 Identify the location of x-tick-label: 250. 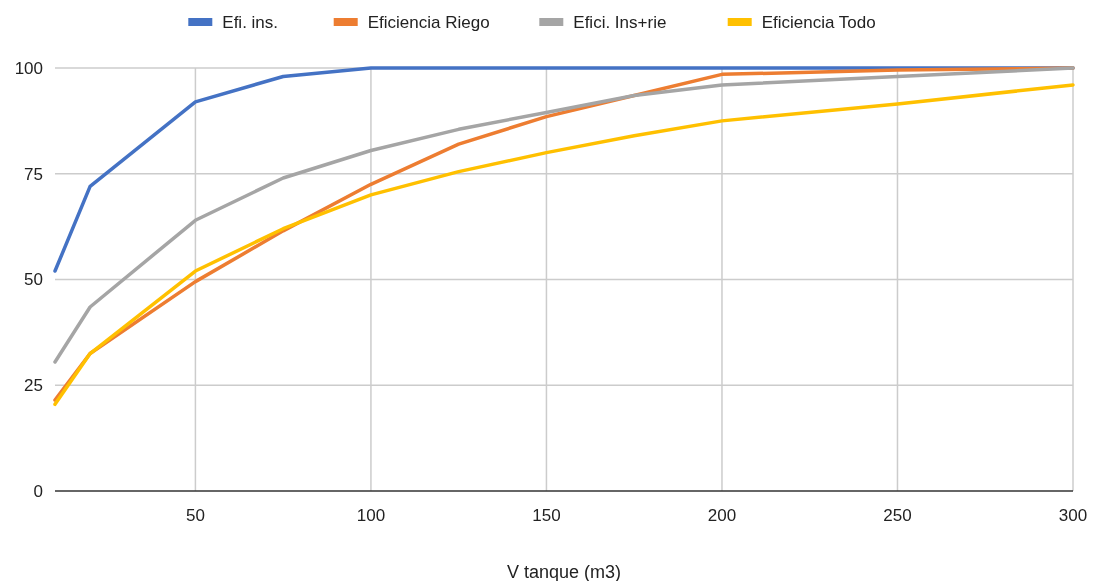
(897, 515).